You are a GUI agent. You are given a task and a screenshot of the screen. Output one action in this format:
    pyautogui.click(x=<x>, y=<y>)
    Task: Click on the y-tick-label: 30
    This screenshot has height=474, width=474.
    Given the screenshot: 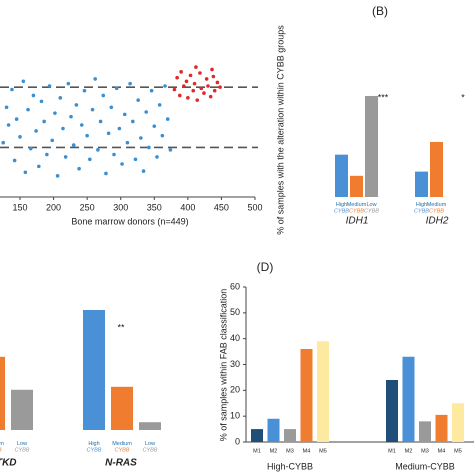 What is the action you would take?
    pyautogui.click(x=235, y=364)
    